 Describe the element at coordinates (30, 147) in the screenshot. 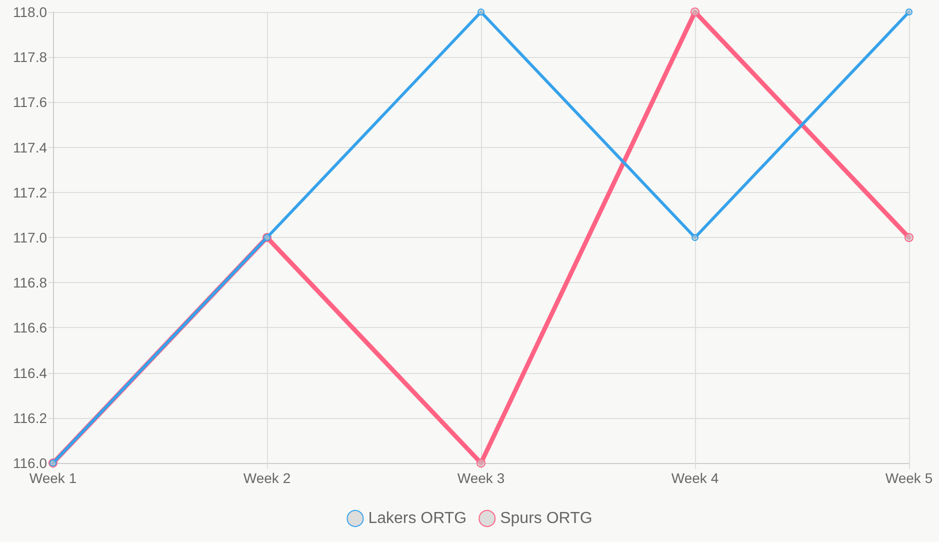

I see `y-tick-label: 117.4` at that location.